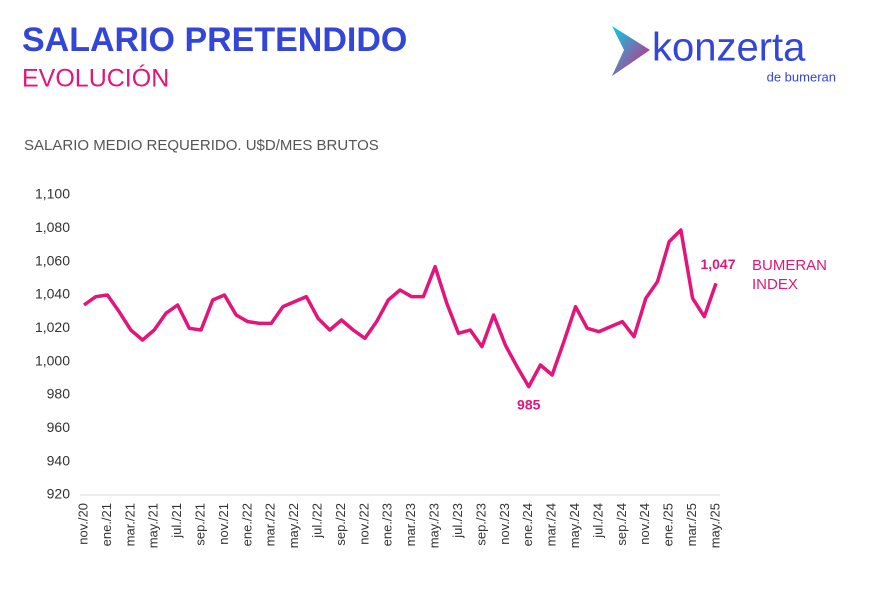 Image resolution: width=883 pixels, height=595 pixels. I want to click on y-tick-label: 940, so click(59, 460).